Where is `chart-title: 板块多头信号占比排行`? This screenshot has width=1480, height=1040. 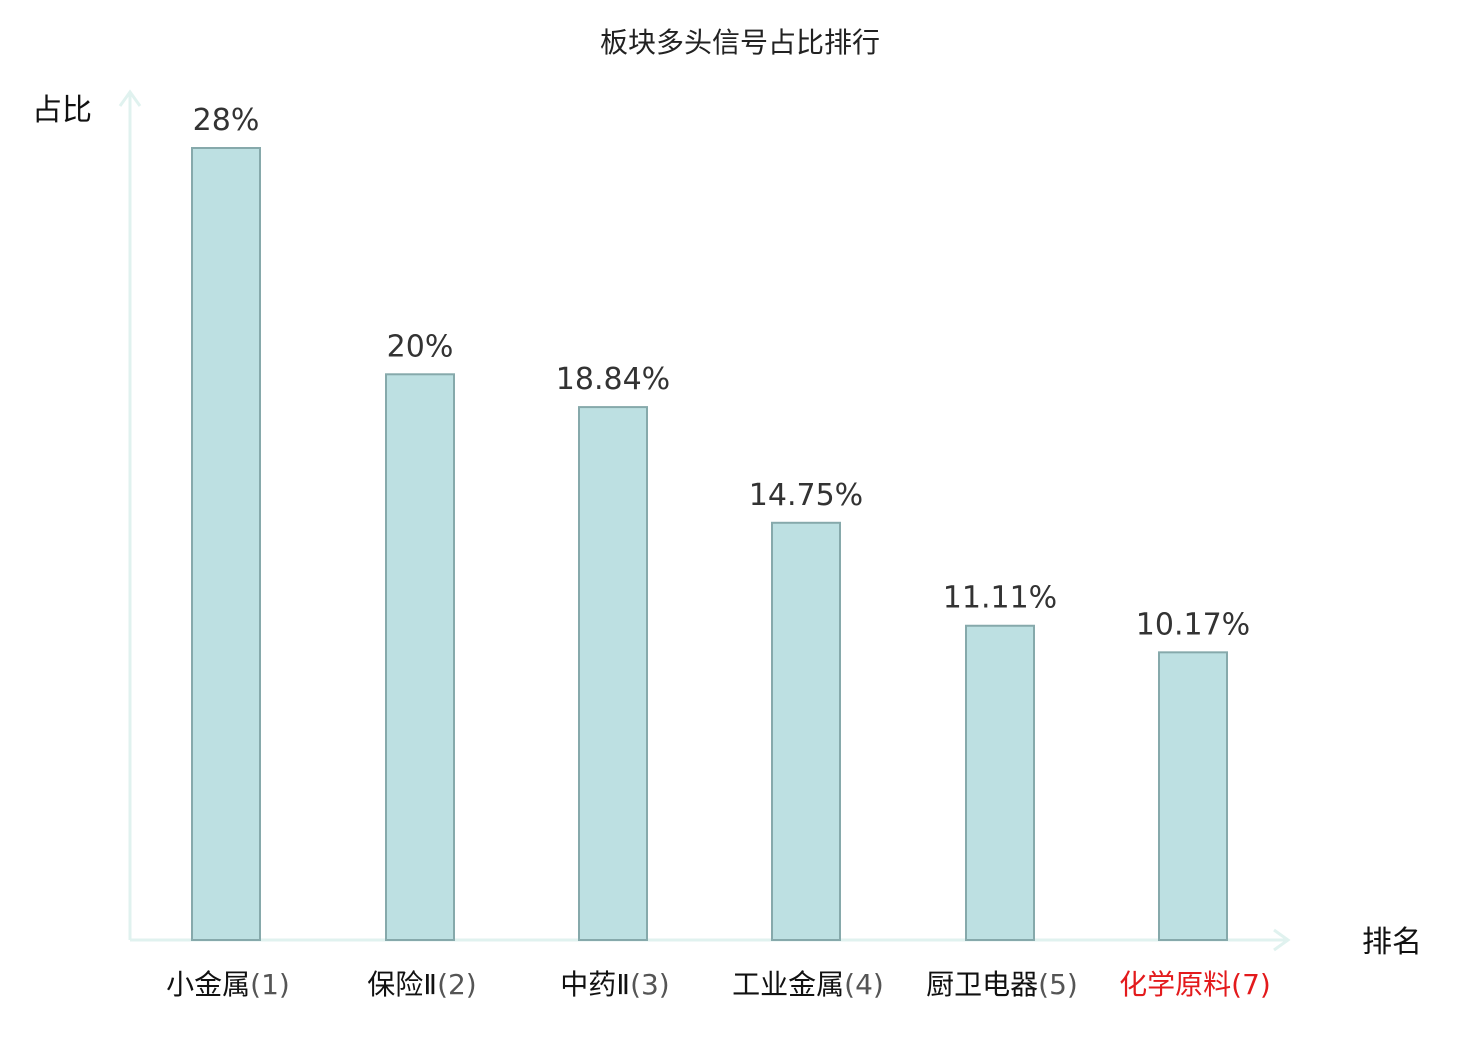
chart-title: 板块多头信号占比排行 is located at coordinates (740, 42).